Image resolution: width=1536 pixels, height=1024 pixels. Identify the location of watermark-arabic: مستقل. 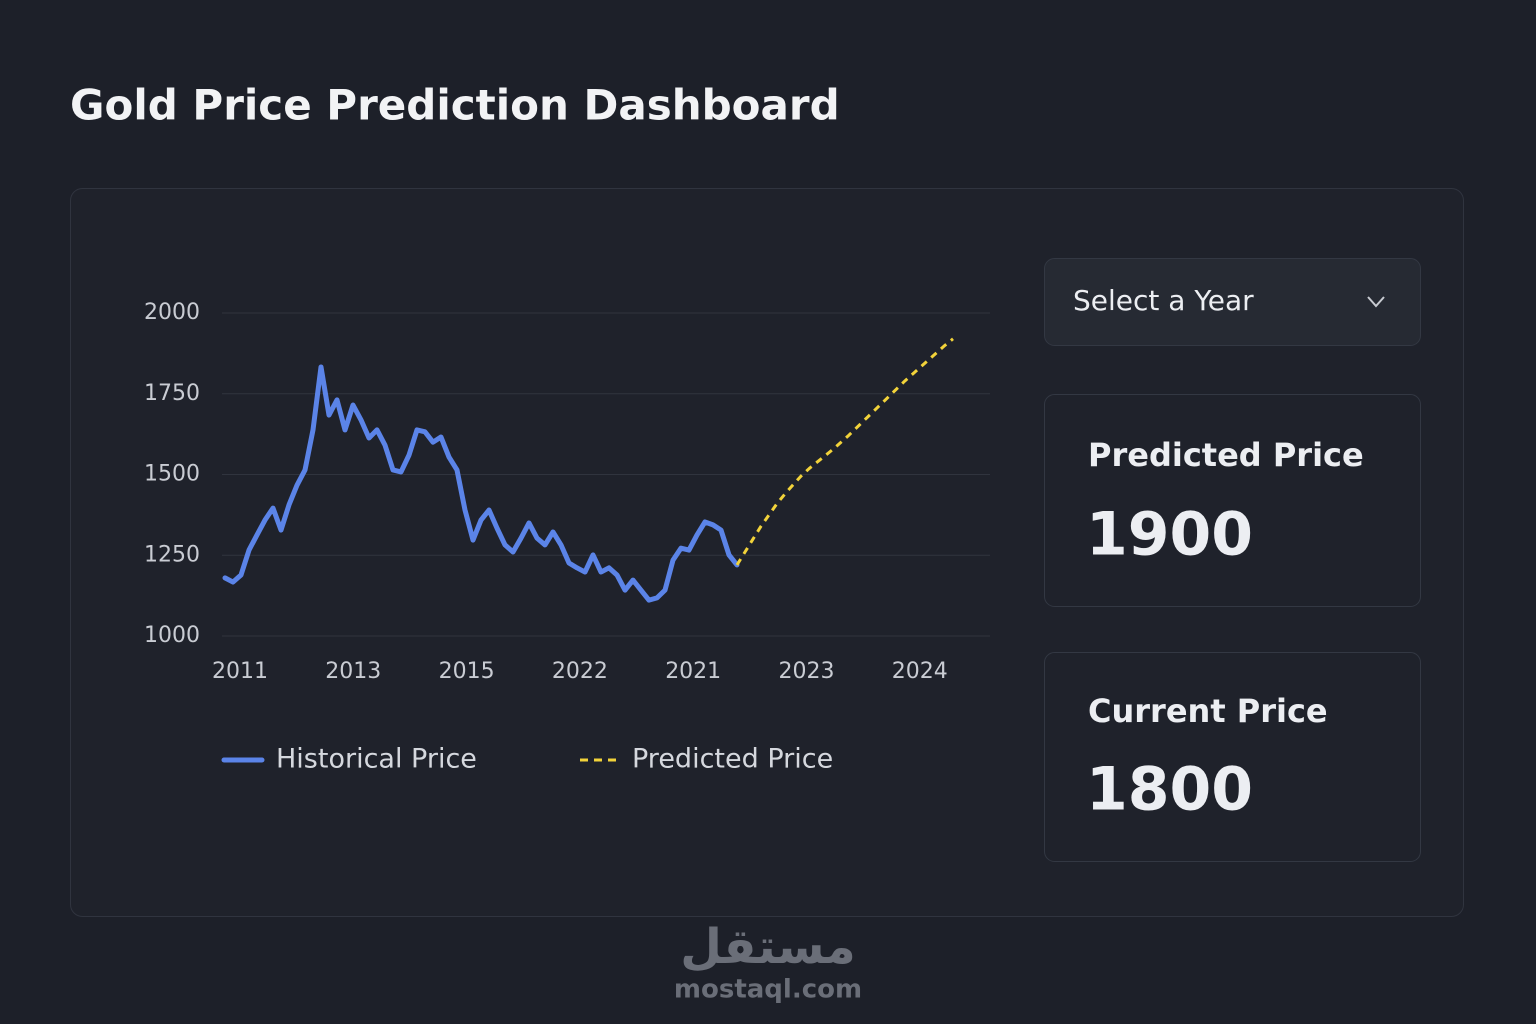
(768, 947).